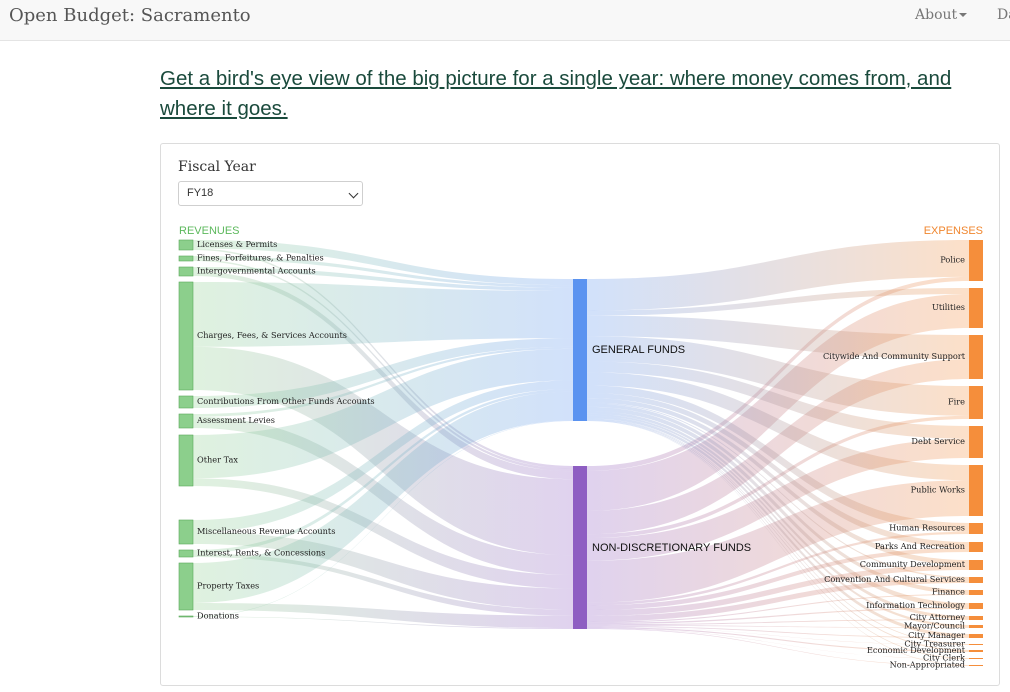 This screenshot has width=1010, height=692. What do you see at coordinates (778, 337) in the screenshot?
I see `flow-general-citywide-and-community-support` at bounding box center [778, 337].